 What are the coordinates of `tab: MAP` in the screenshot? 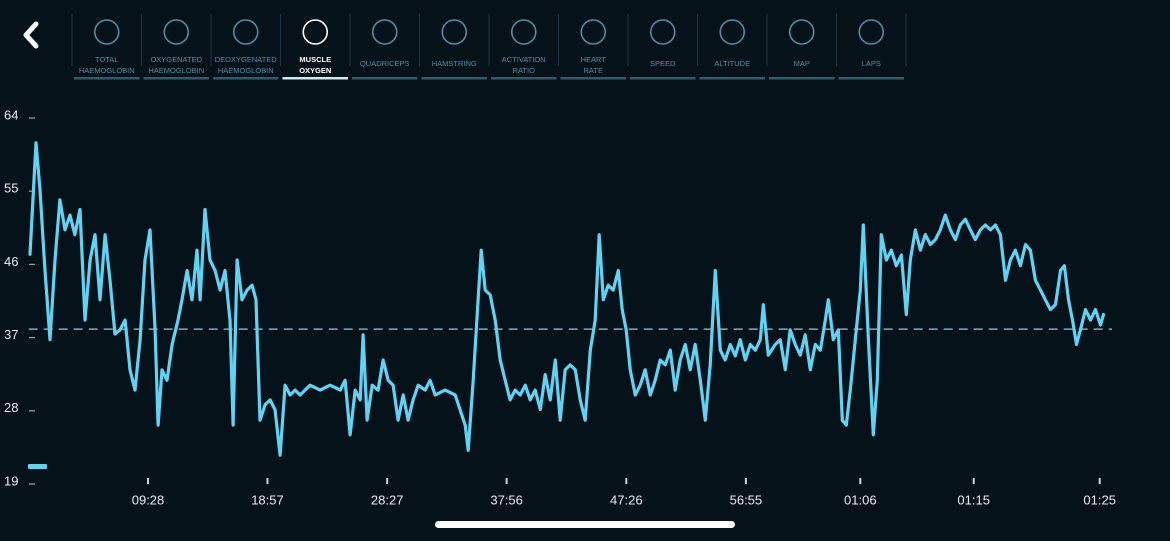 It's located at (803, 47).